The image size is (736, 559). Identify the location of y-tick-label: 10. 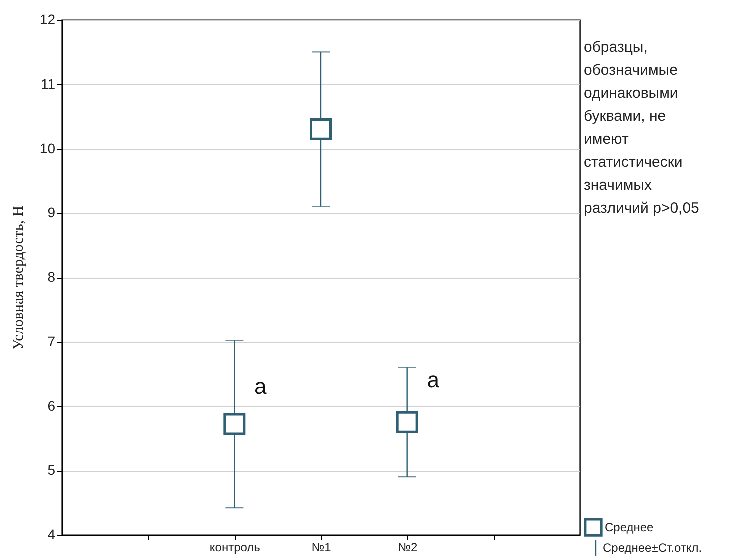
(48, 148).